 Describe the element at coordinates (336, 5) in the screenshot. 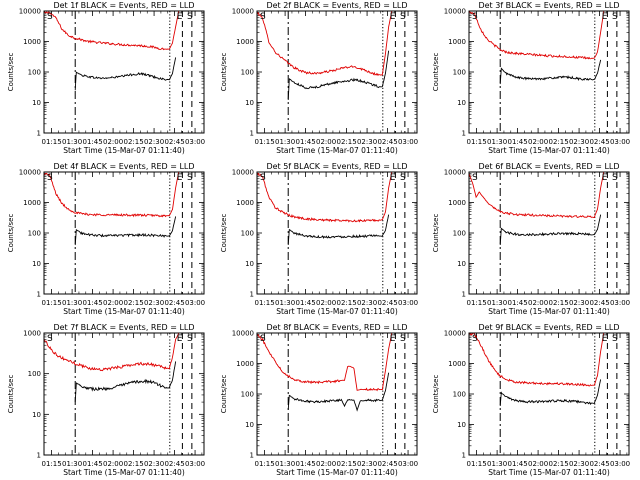

I see `chart-title: Det 2f BLACK = Events, RED = LLD` at that location.